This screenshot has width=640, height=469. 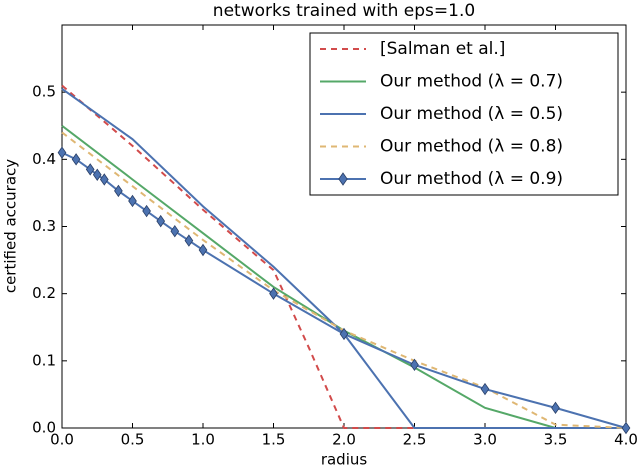 I want to click on x-tick-label: 0.5, so click(x=133, y=440).